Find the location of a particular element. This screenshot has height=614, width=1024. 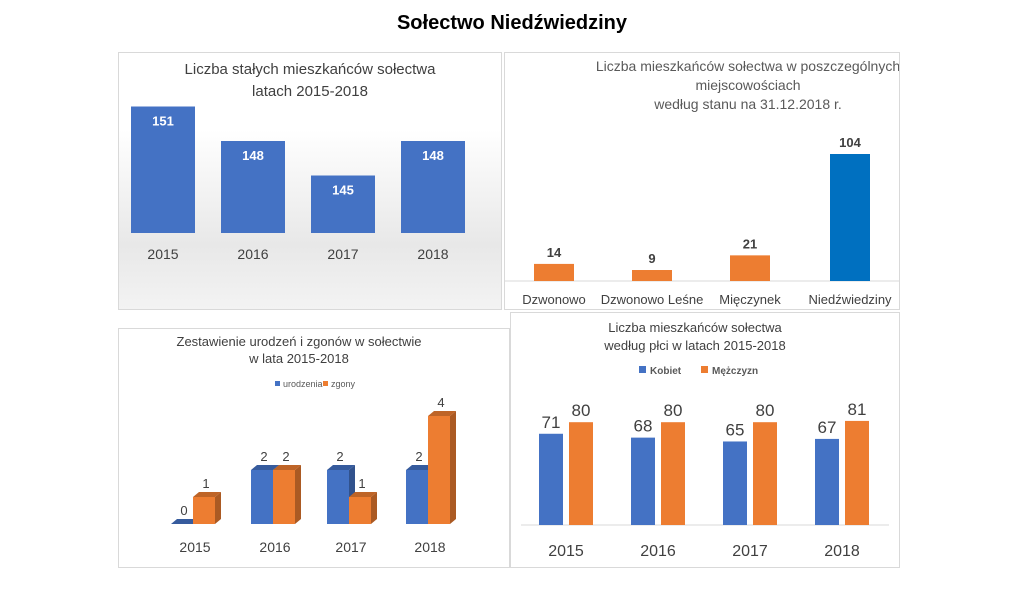

data-label: 65 is located at coordinates (735, 429).